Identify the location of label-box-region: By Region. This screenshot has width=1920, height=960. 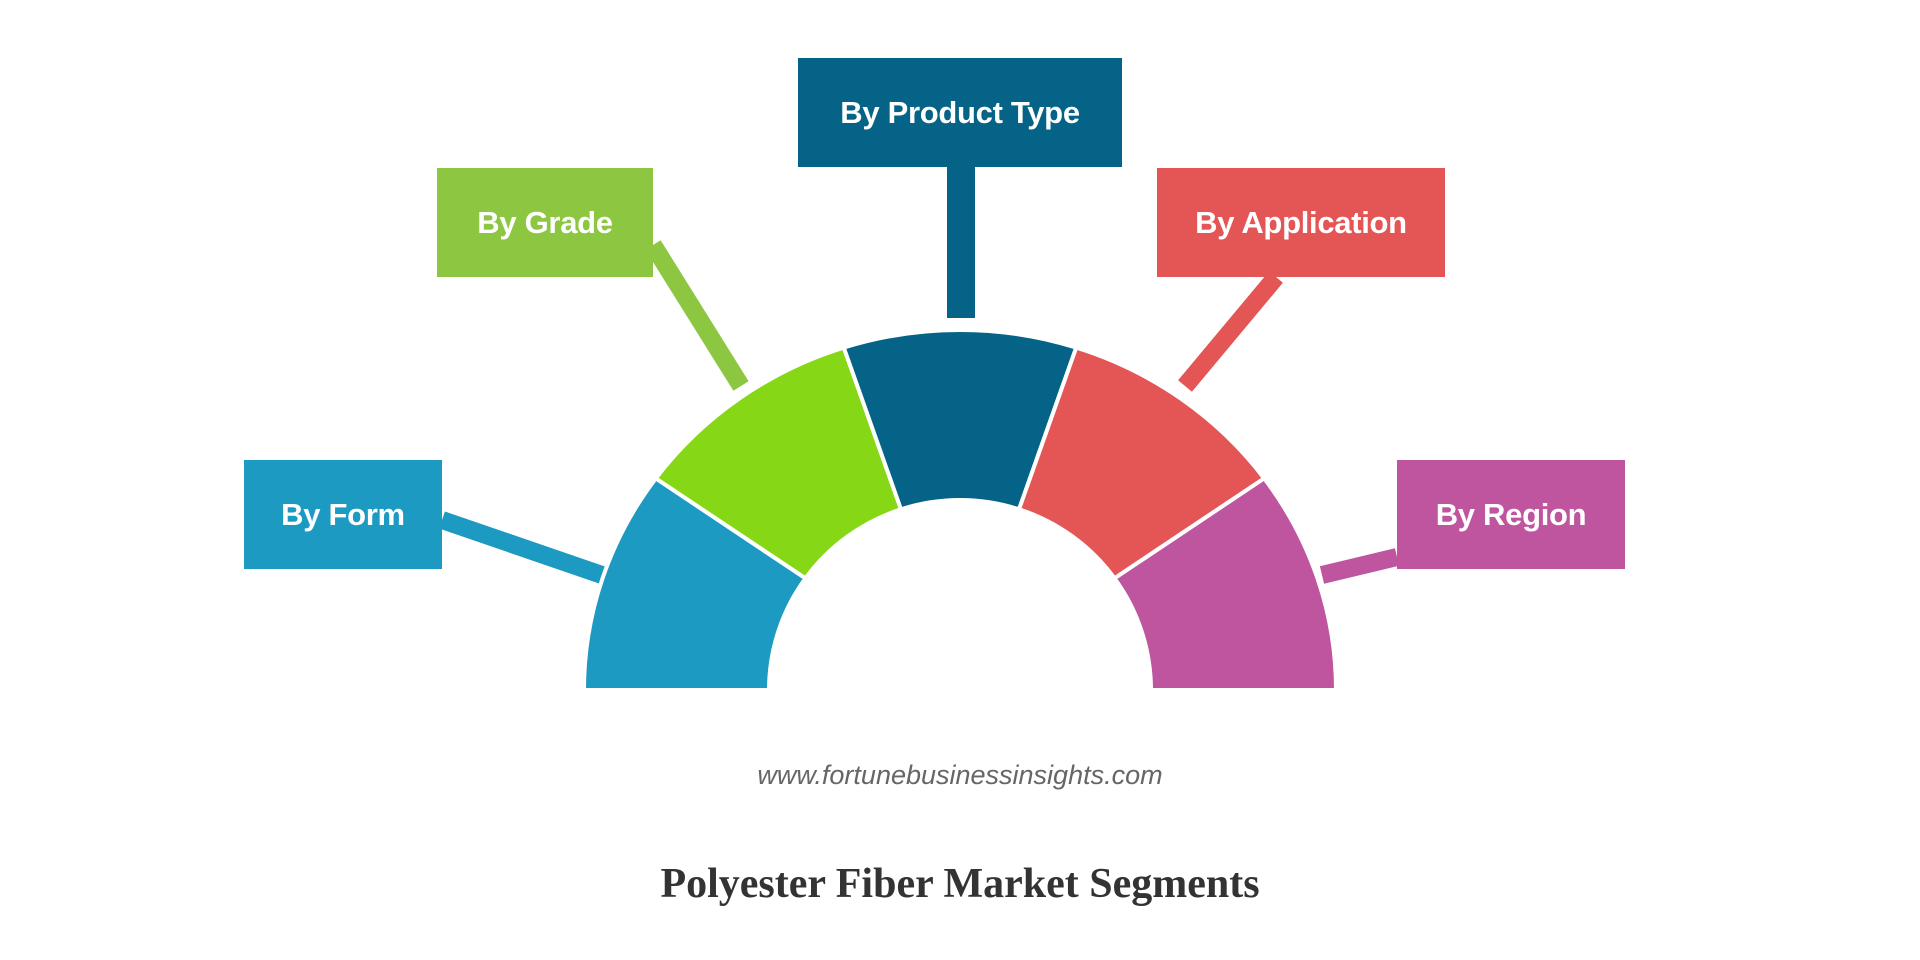
(1511, 514).